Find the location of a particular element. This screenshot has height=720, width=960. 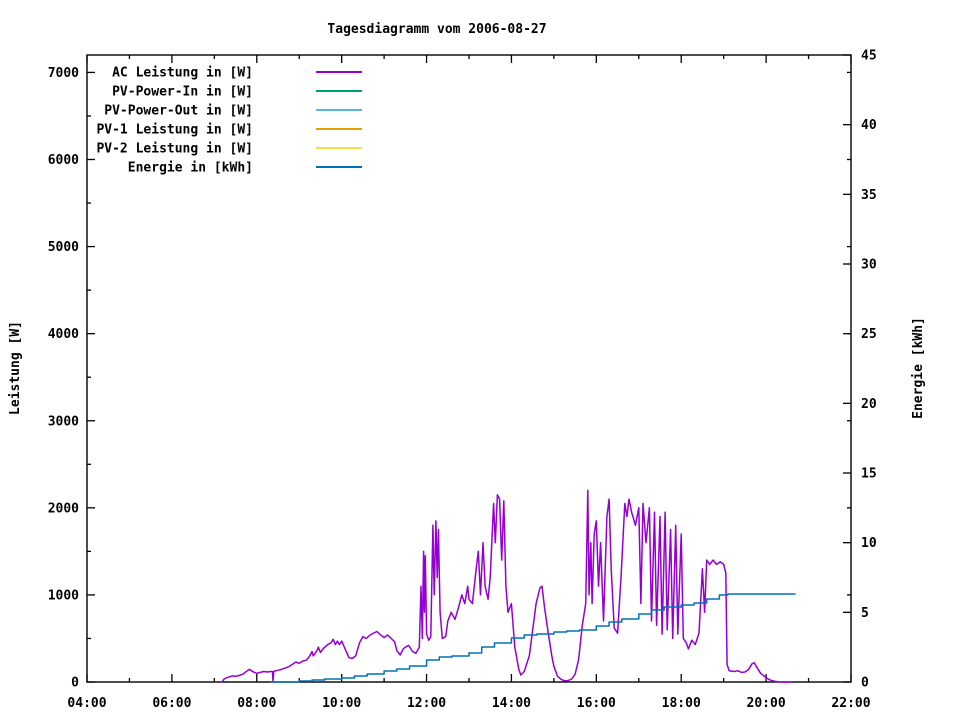

x-axis-tick-label: 20:00 is located at coordinates (766, 703).